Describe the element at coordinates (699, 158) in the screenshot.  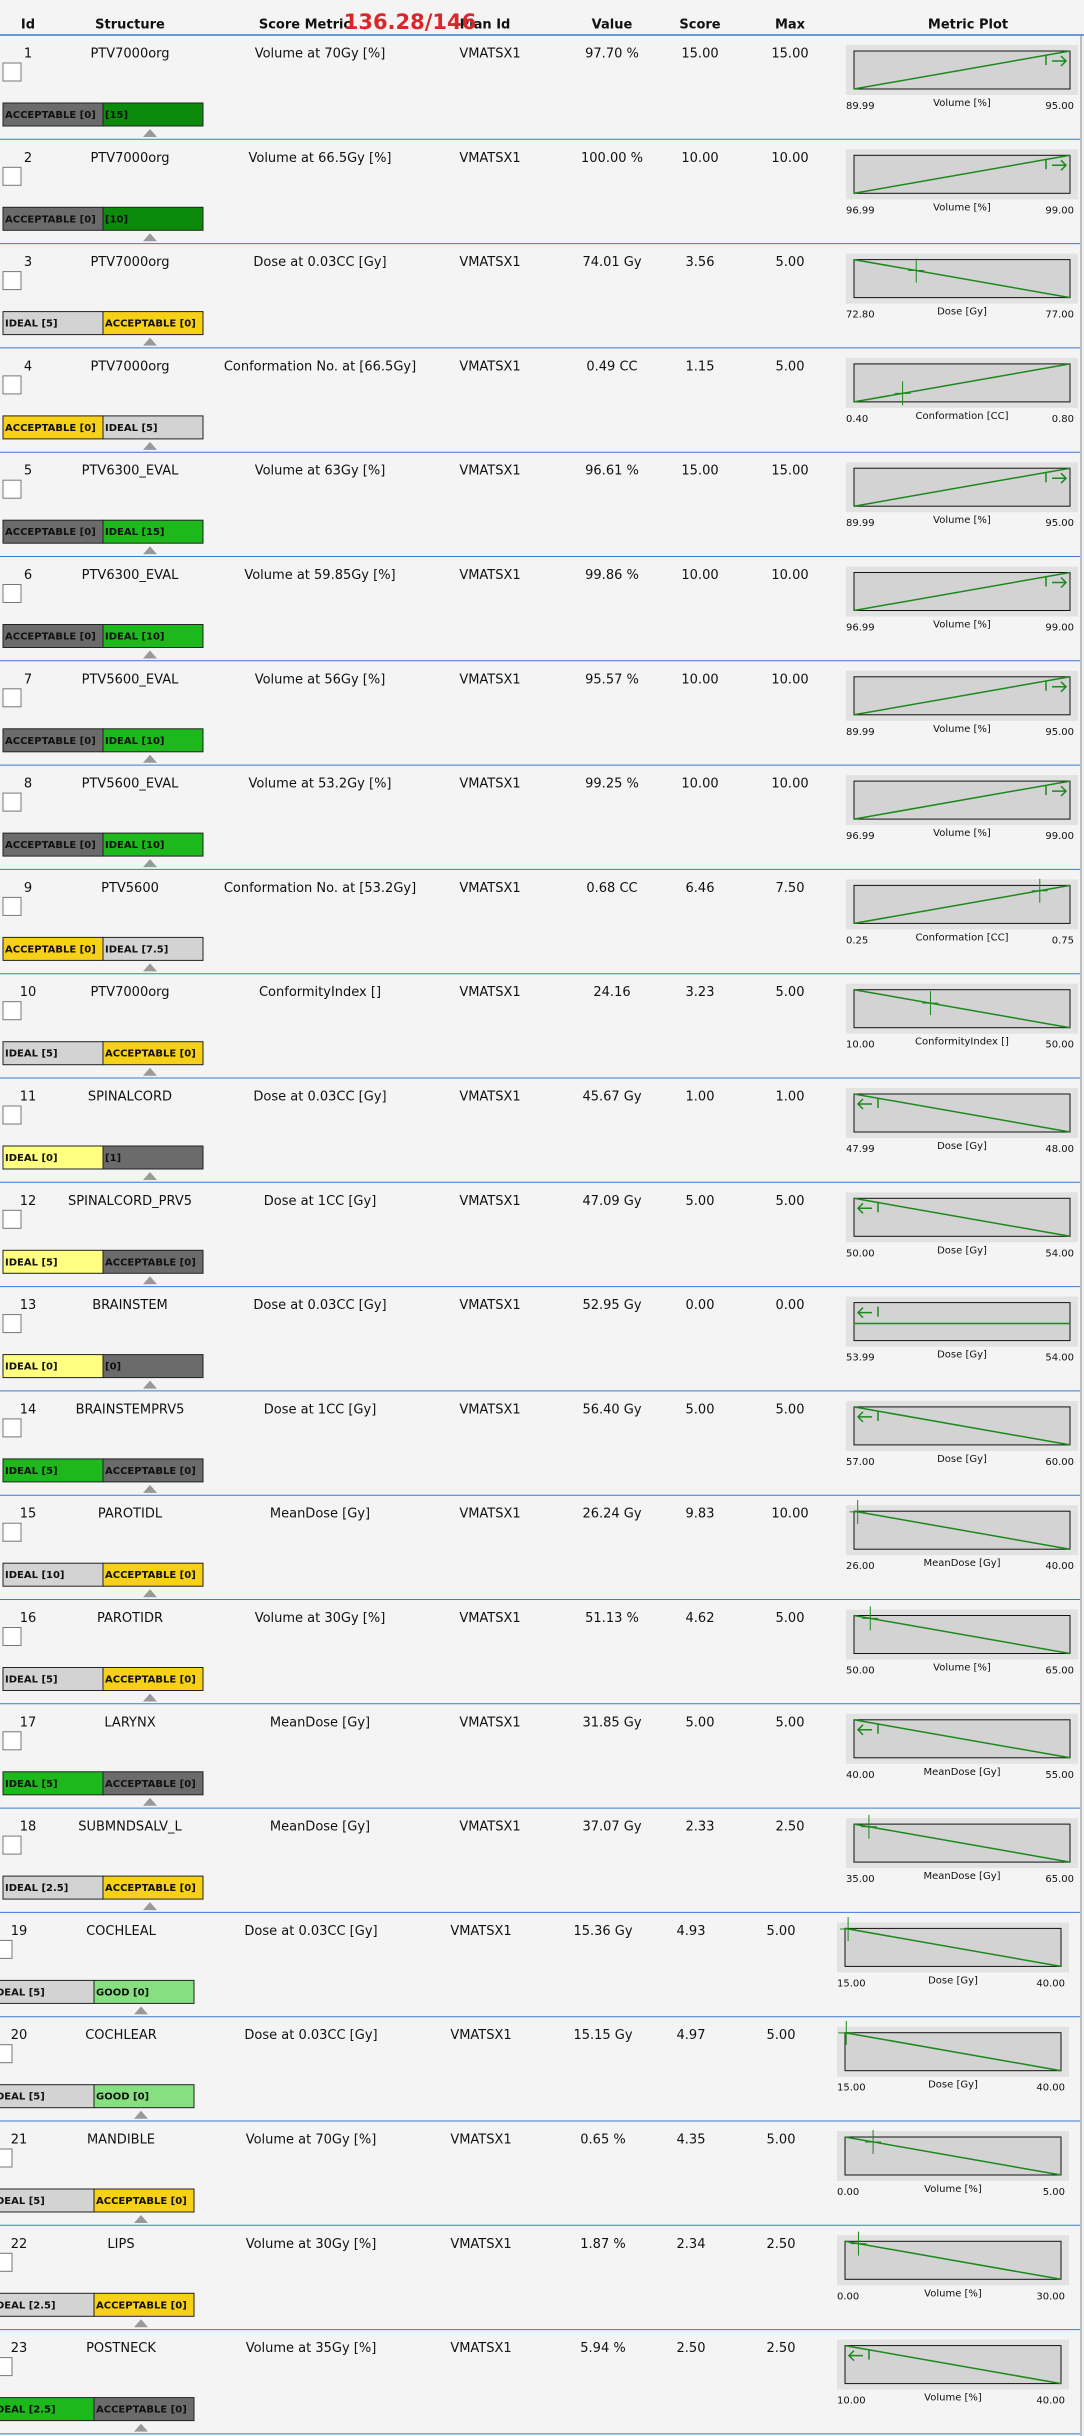
I see `score: 10.00` at that location.